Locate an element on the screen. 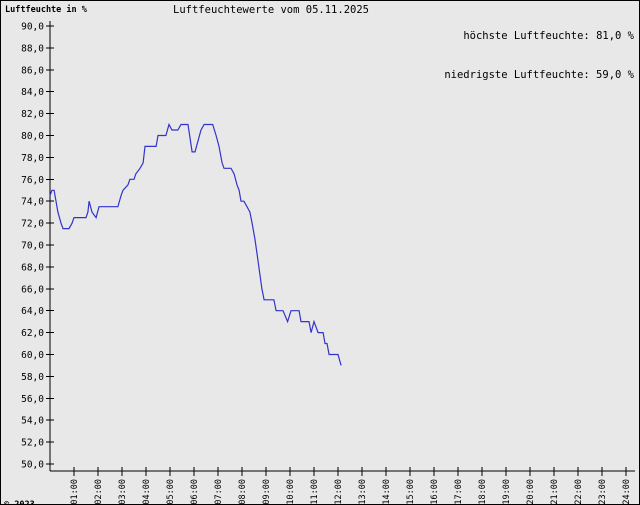 This screenshot has width=640, height=505. copyright-text: © 2023 is located at coordinates (19, 502).